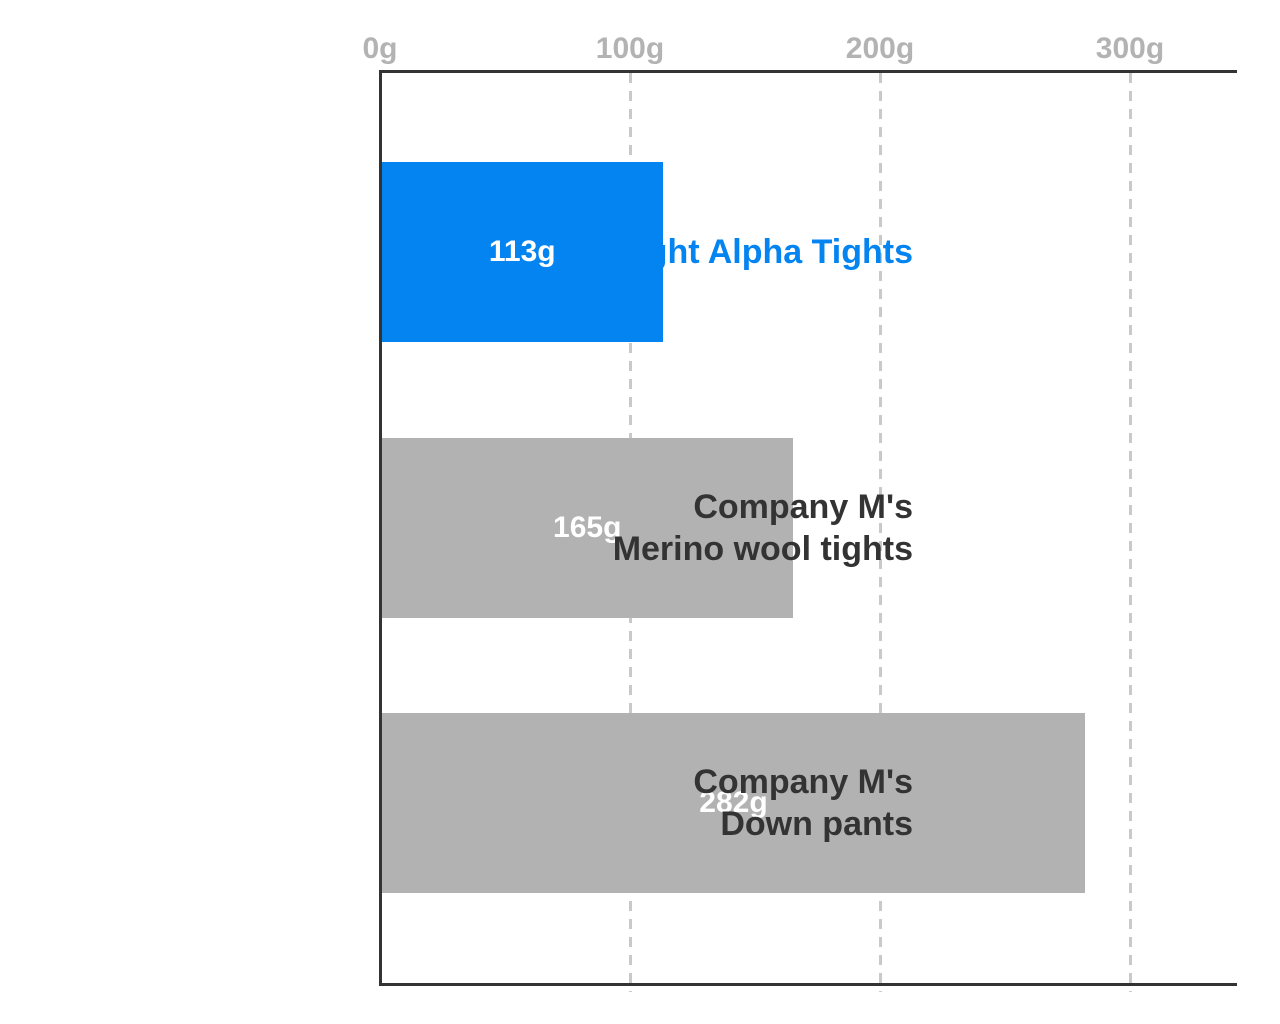  I want to click on bar-value-label: 282g, so click(733, 802).